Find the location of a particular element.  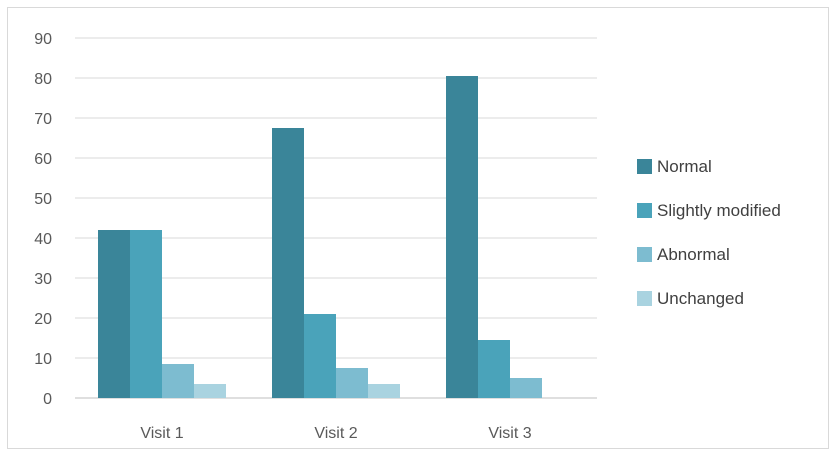

y-tick-label: 20 is located at coordinates (43, 319).